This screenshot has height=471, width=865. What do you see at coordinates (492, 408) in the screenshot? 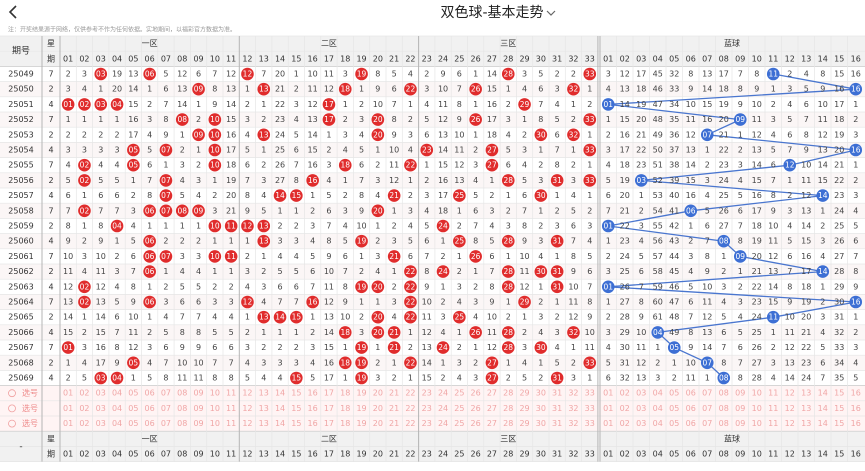
I see `pick-number: 27` at bounding box center [492, 408].